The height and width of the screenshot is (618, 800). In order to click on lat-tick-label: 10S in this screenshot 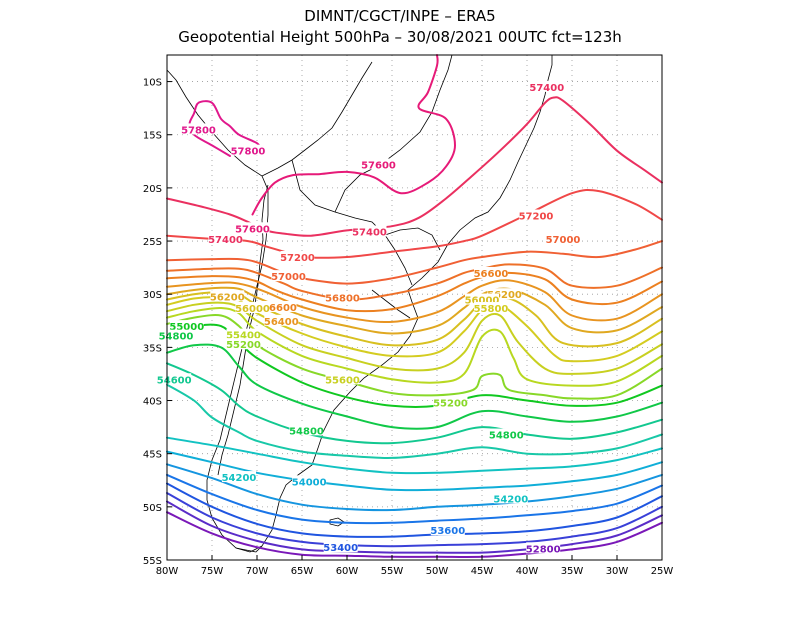, I will do `click(152, 83)`.